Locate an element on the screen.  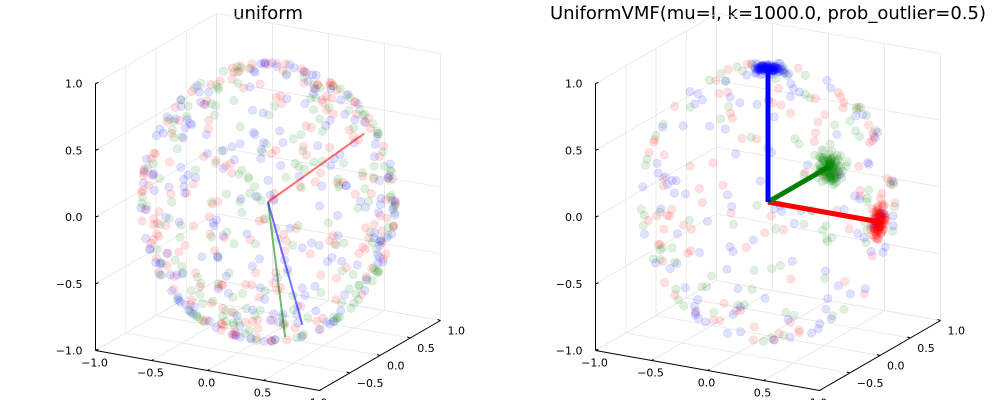
x-tick-label: −0.5 is located at coordinates (150, 373).